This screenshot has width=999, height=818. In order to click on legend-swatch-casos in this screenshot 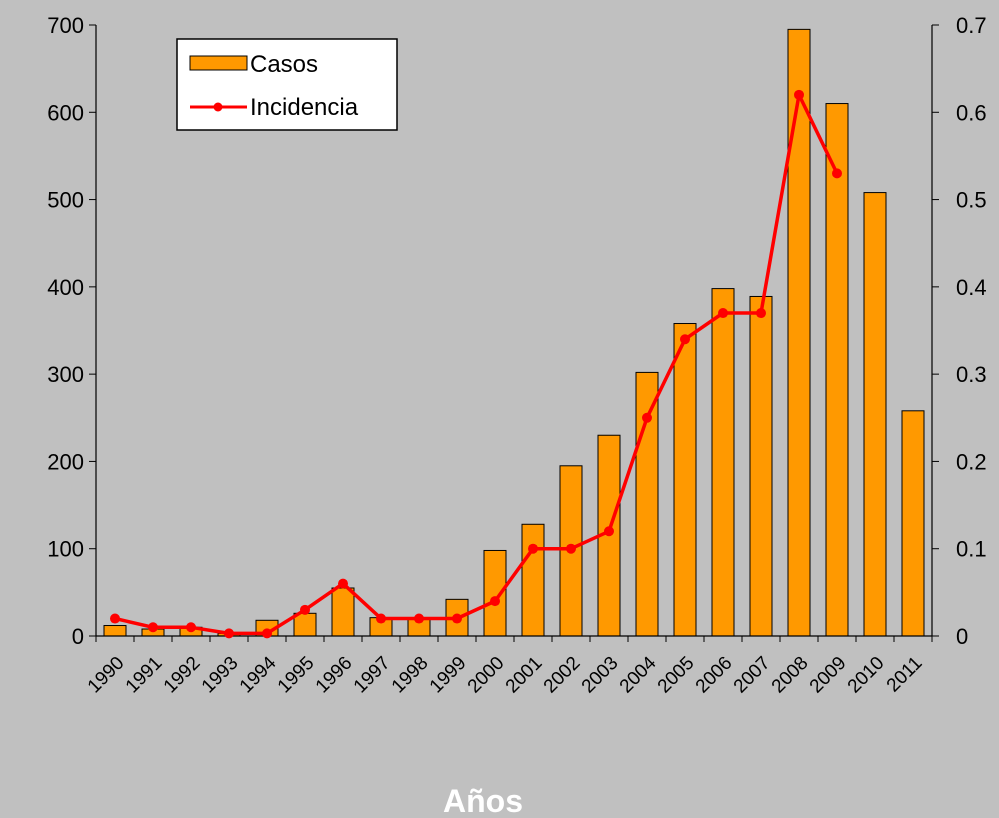, I will do `click(218, 63)`.